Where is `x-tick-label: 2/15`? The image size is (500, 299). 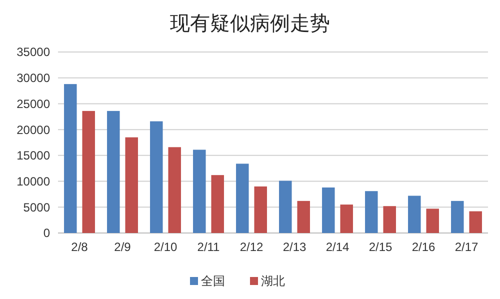
x-tick-label: 2/15 is located at coordinates (380, 247).